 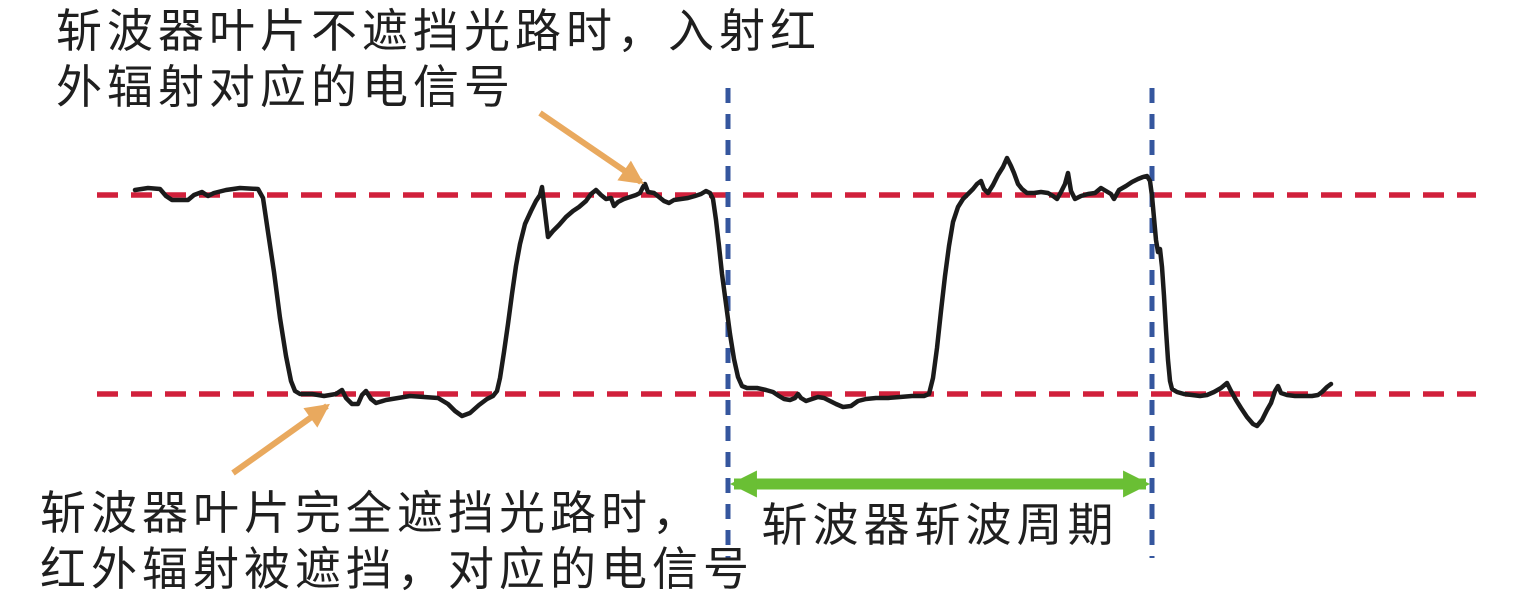 What do you see at coordinates (280, 439) in the screenshot?
I see `low-level-pointer-arrow` at bounding box center [280, 439].